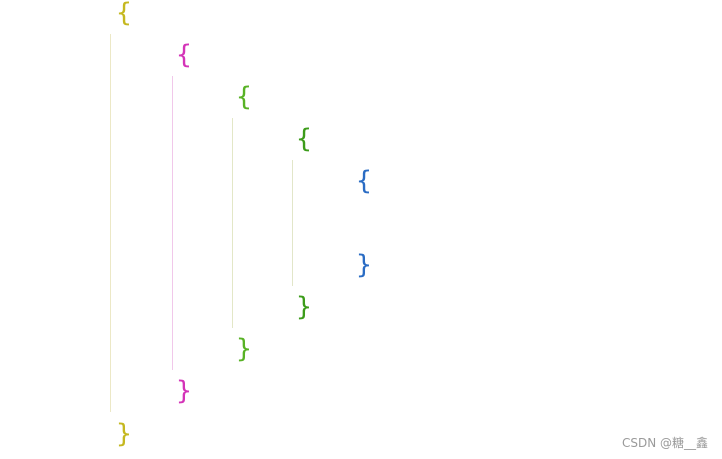  I want to click on open-brace-level-4: {, so click(304, 139).